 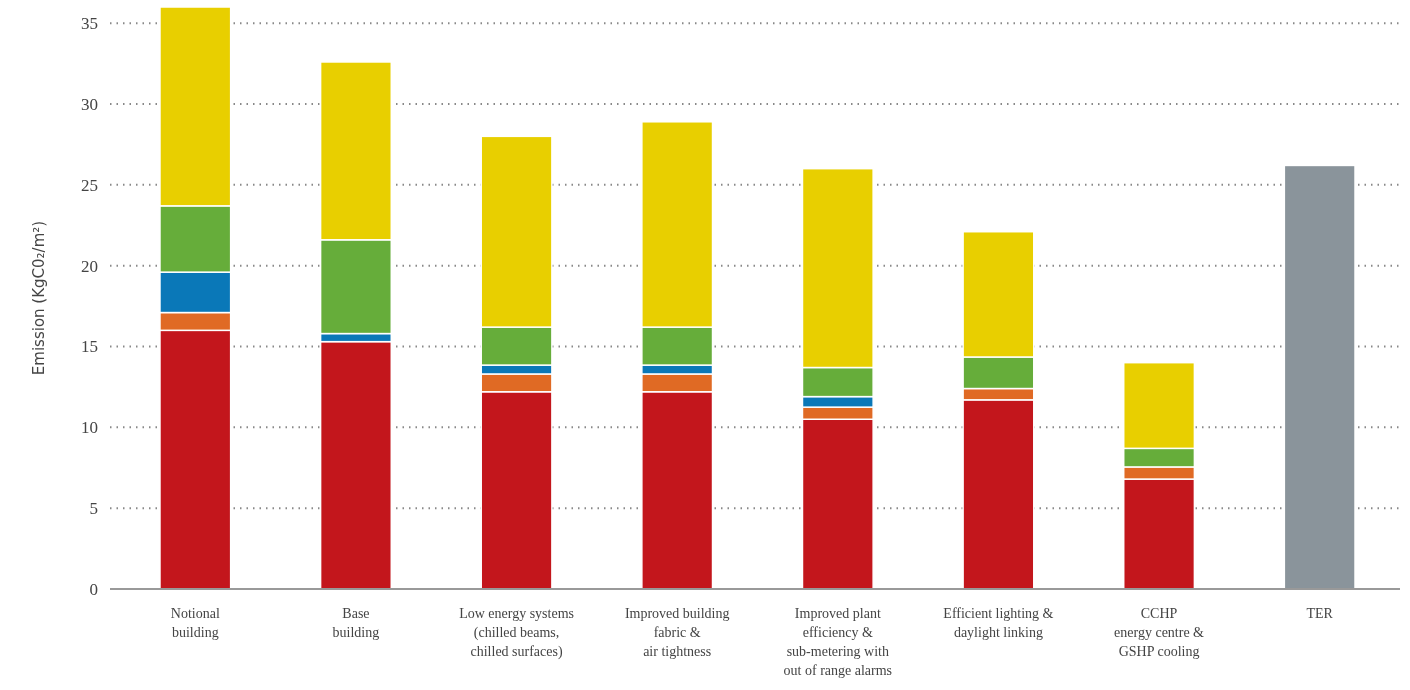 What do you see at coordinates (677, 632) in the screenshot?
I see `x-tick-label: Improved building fabric & air tightness` at bounding box center [677, 632].